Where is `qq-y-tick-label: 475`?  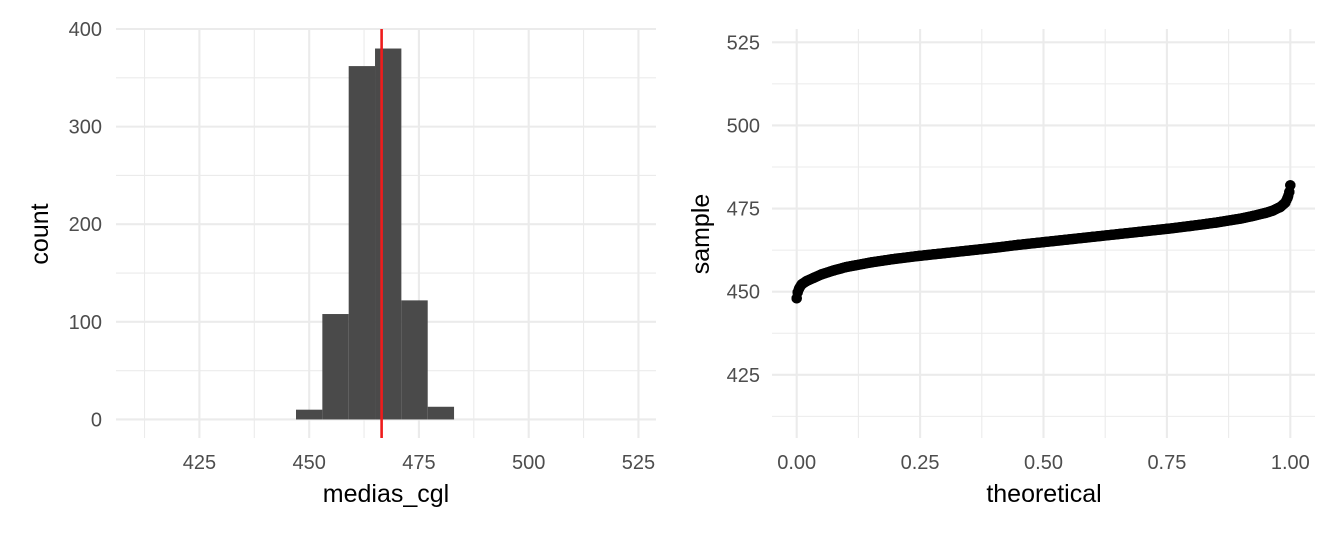 qq-y-tick-label: 475 is located at coordinates (743, 210).